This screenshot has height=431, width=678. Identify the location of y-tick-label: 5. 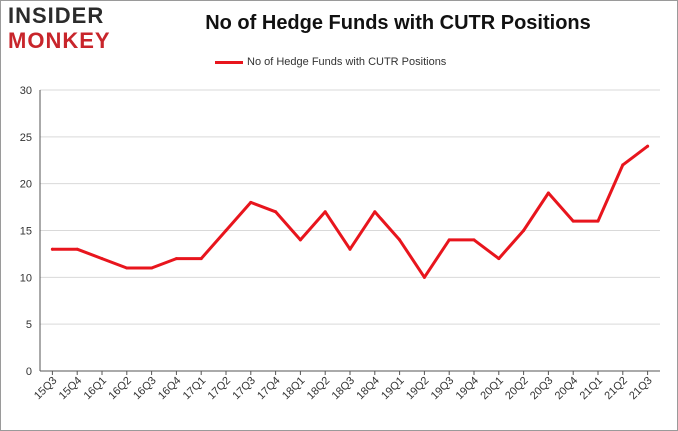
(29, 325).